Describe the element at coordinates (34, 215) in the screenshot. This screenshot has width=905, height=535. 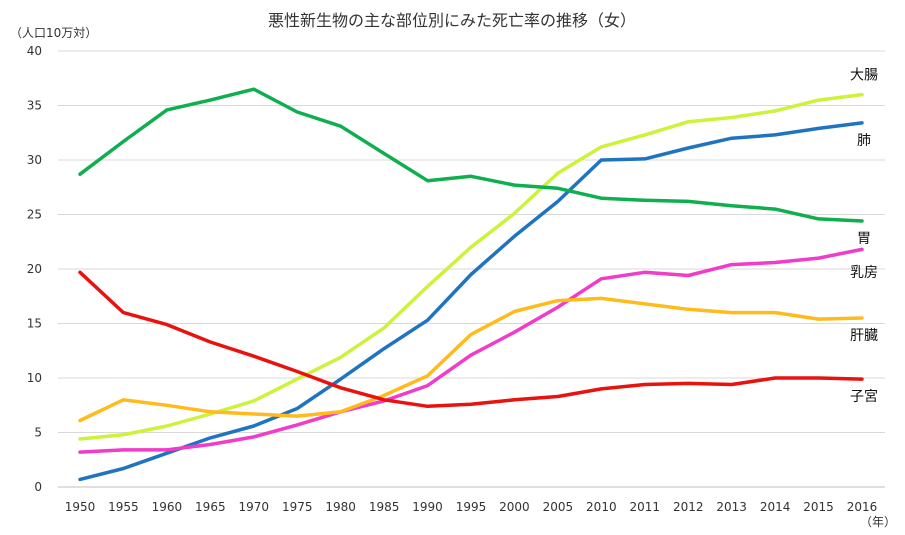
I see `y-tick-label: 25` at that location.